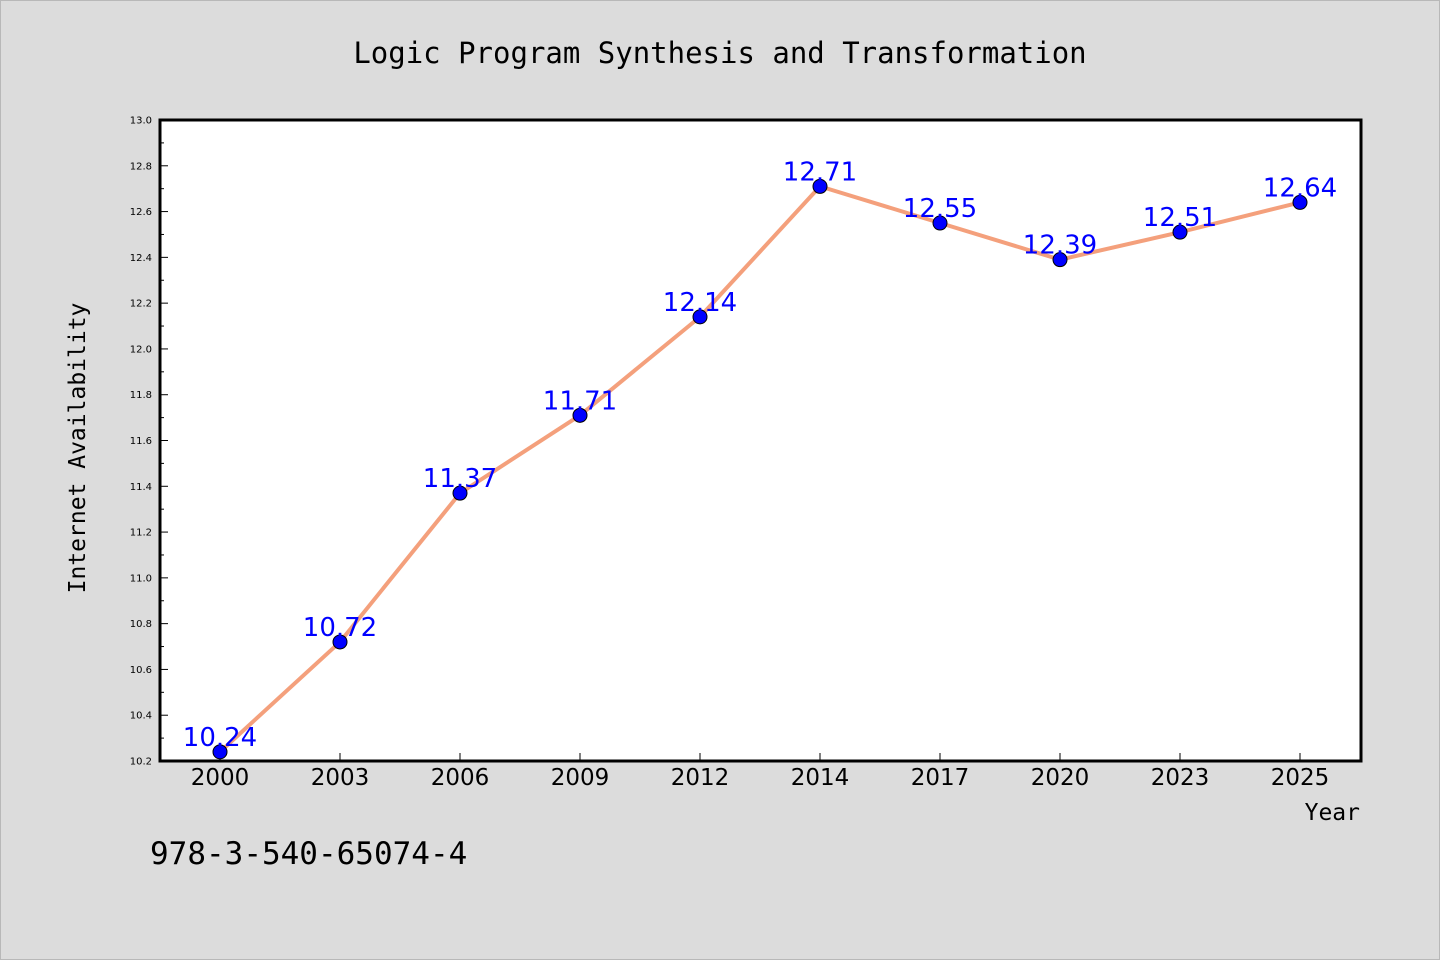 The width and height of the screenshot is (1440, 960). What do you see at coordinates (340, 628) in the screenshot?
I see `data-label: 10.72` at bounding box center [340, 628].